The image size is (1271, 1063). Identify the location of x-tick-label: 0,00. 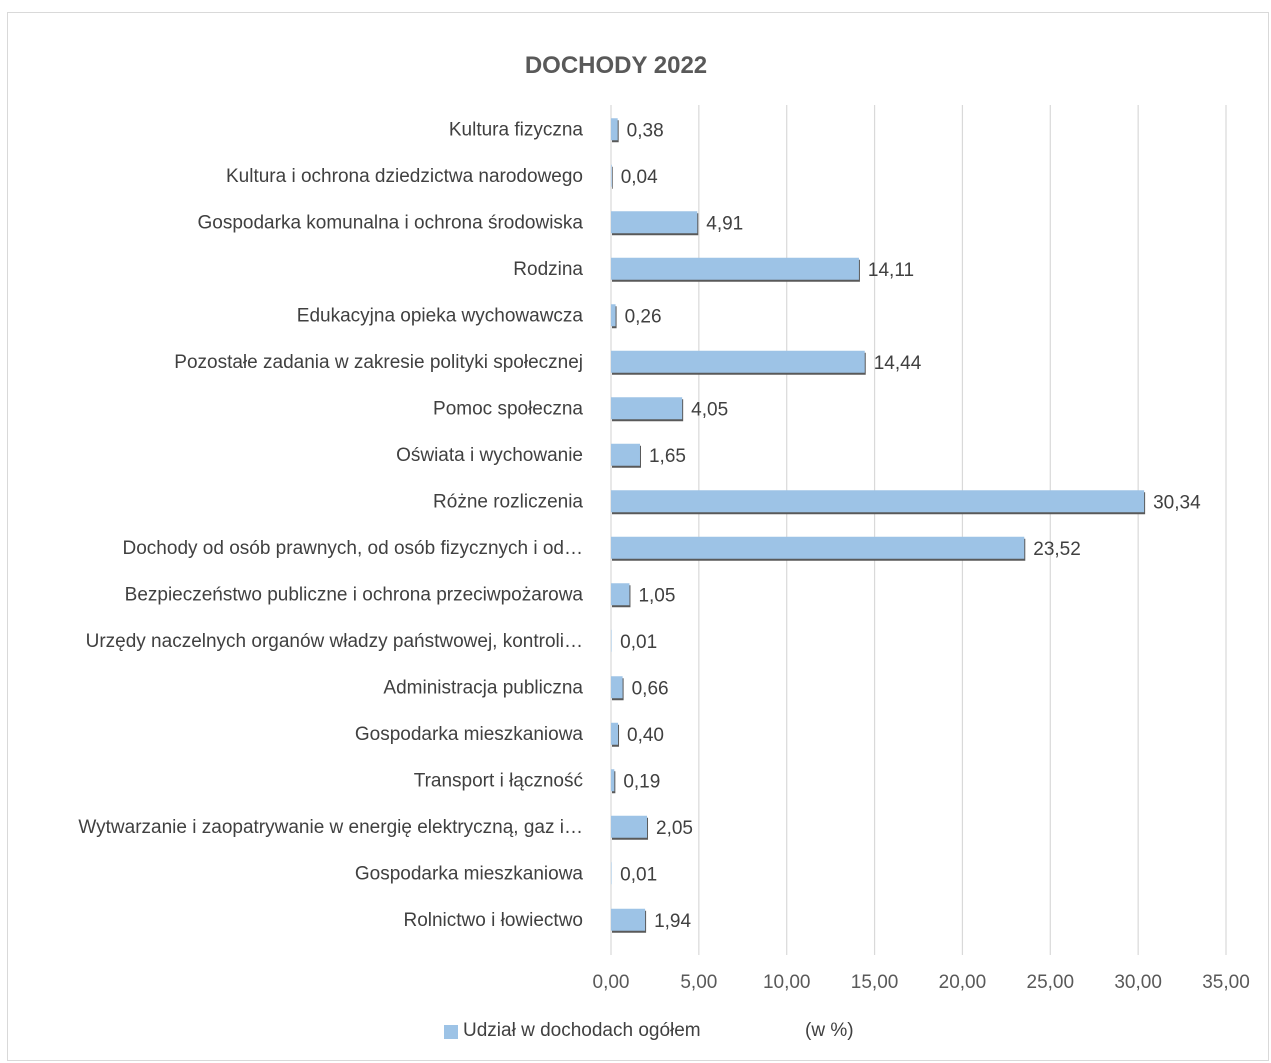
(611, 982).